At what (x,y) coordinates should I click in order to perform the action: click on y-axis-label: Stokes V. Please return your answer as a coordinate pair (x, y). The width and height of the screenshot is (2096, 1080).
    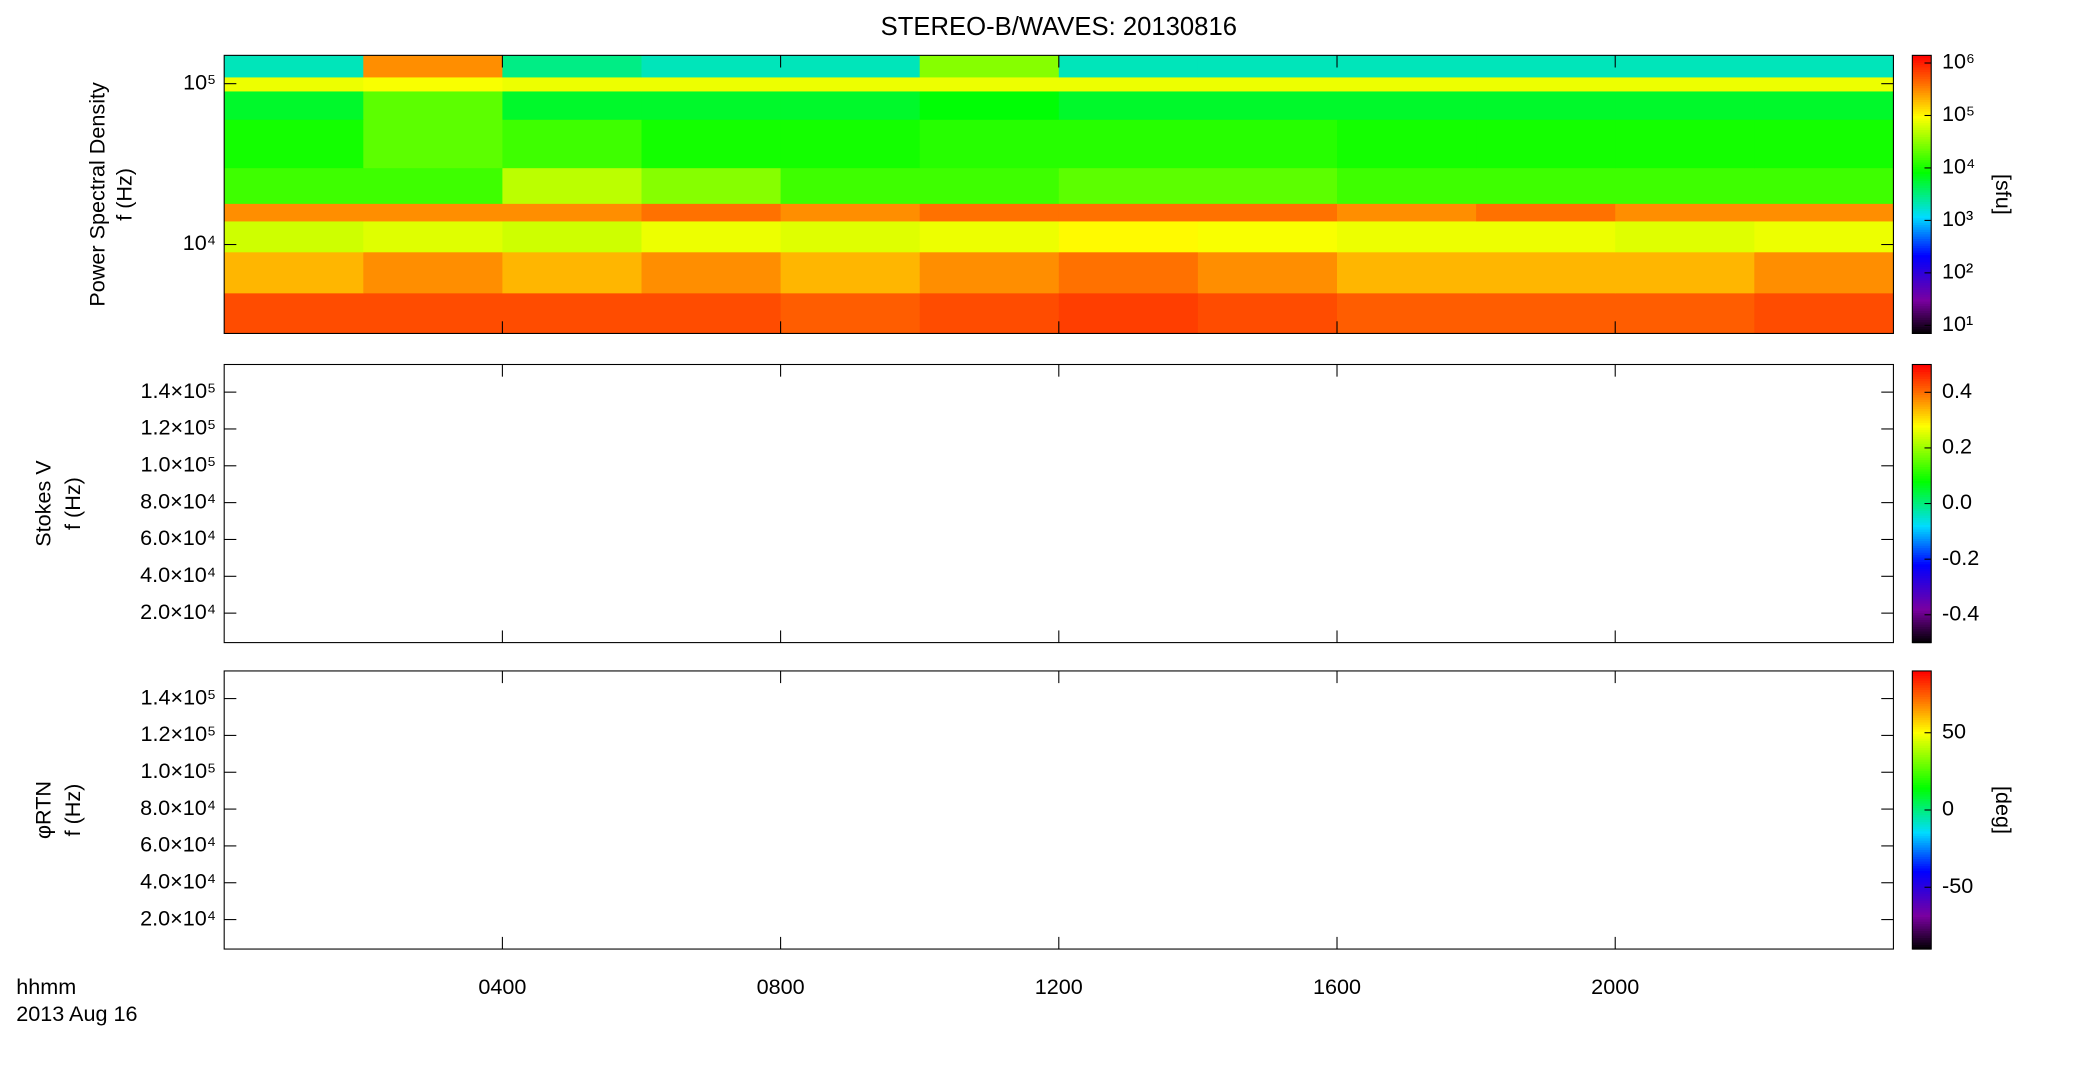
    Looking at the image, I should click on (42, 503).